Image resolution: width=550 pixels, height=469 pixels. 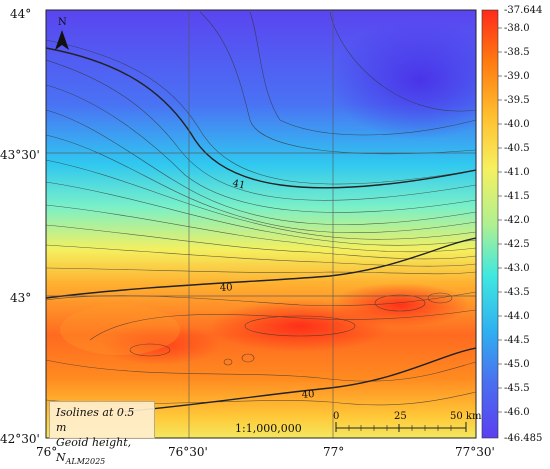 I want to click on colorbar-label: -39.0, so click(x=517, y=76).